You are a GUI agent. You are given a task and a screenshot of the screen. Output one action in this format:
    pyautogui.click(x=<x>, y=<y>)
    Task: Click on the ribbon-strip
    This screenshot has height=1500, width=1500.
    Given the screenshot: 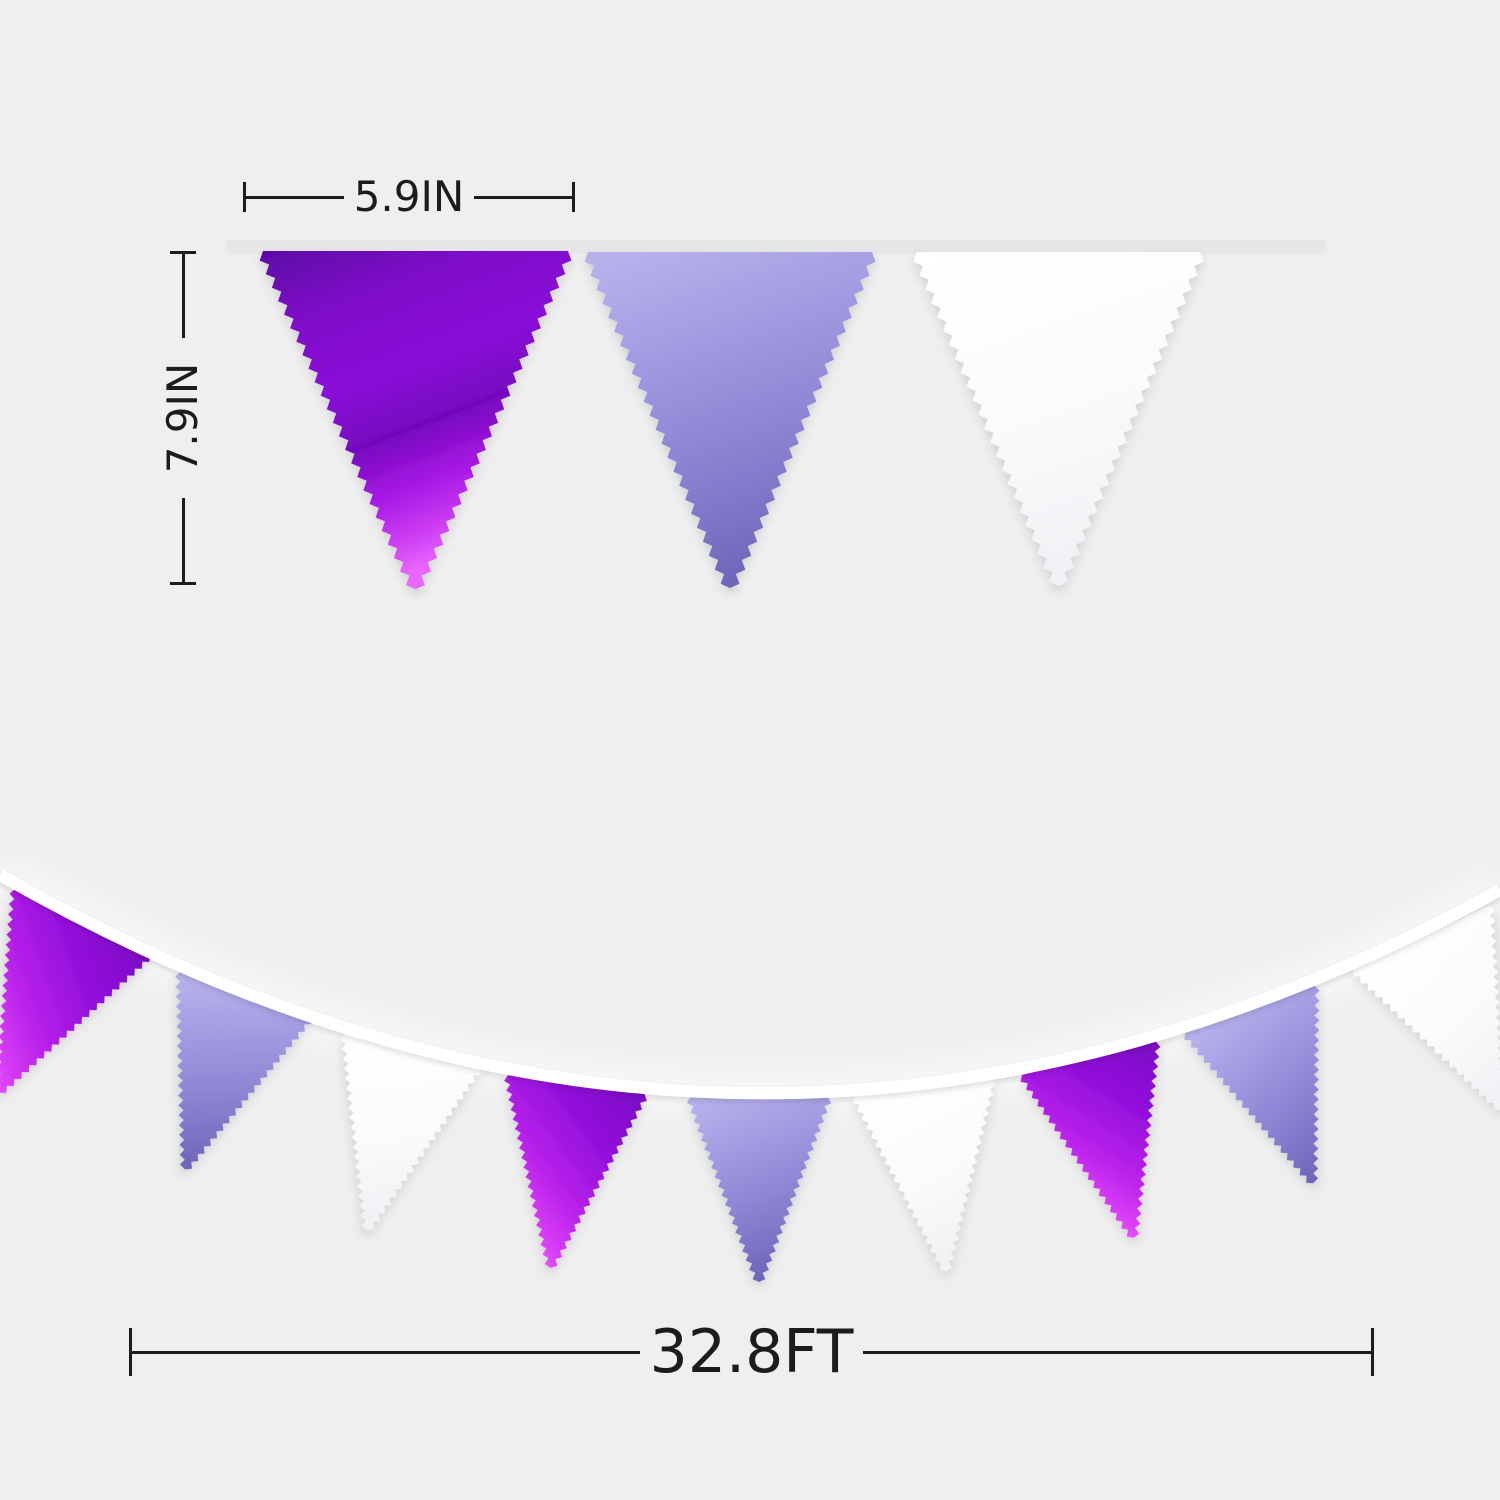 What is the action you would take?
    pyautogui.click(x=776, y=245)
    